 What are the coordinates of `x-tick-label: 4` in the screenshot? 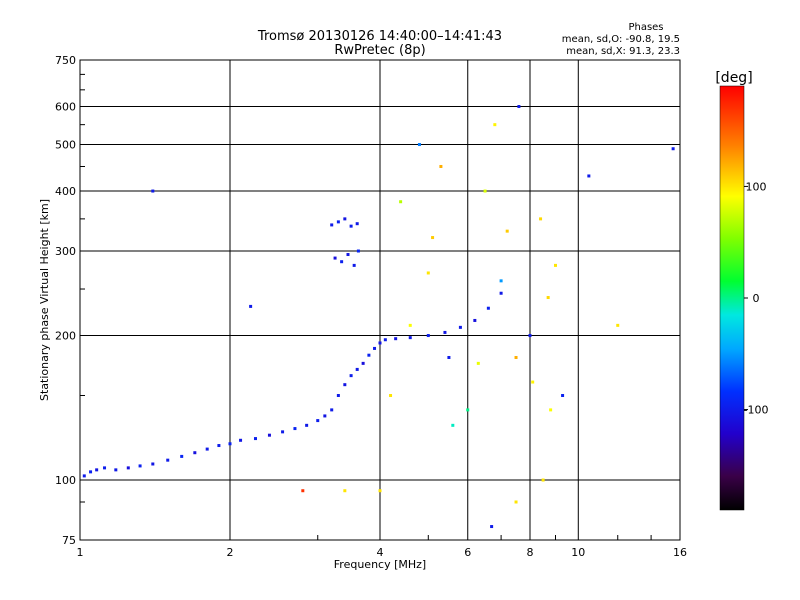 It's located at (380, 552).